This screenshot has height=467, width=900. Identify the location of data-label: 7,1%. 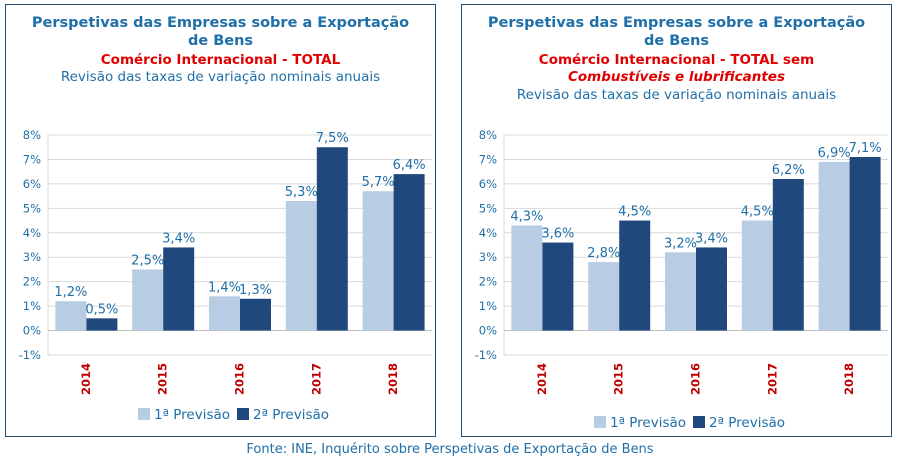
(865, 148).